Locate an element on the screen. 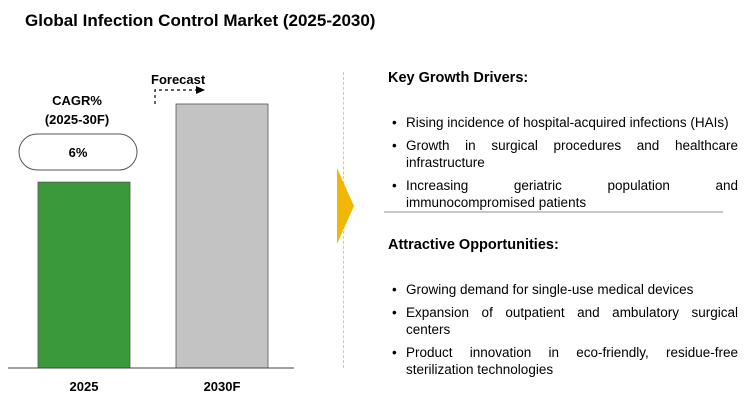  opportunities-title: Attractive Opportunities: is located at coordinates (473, 245).